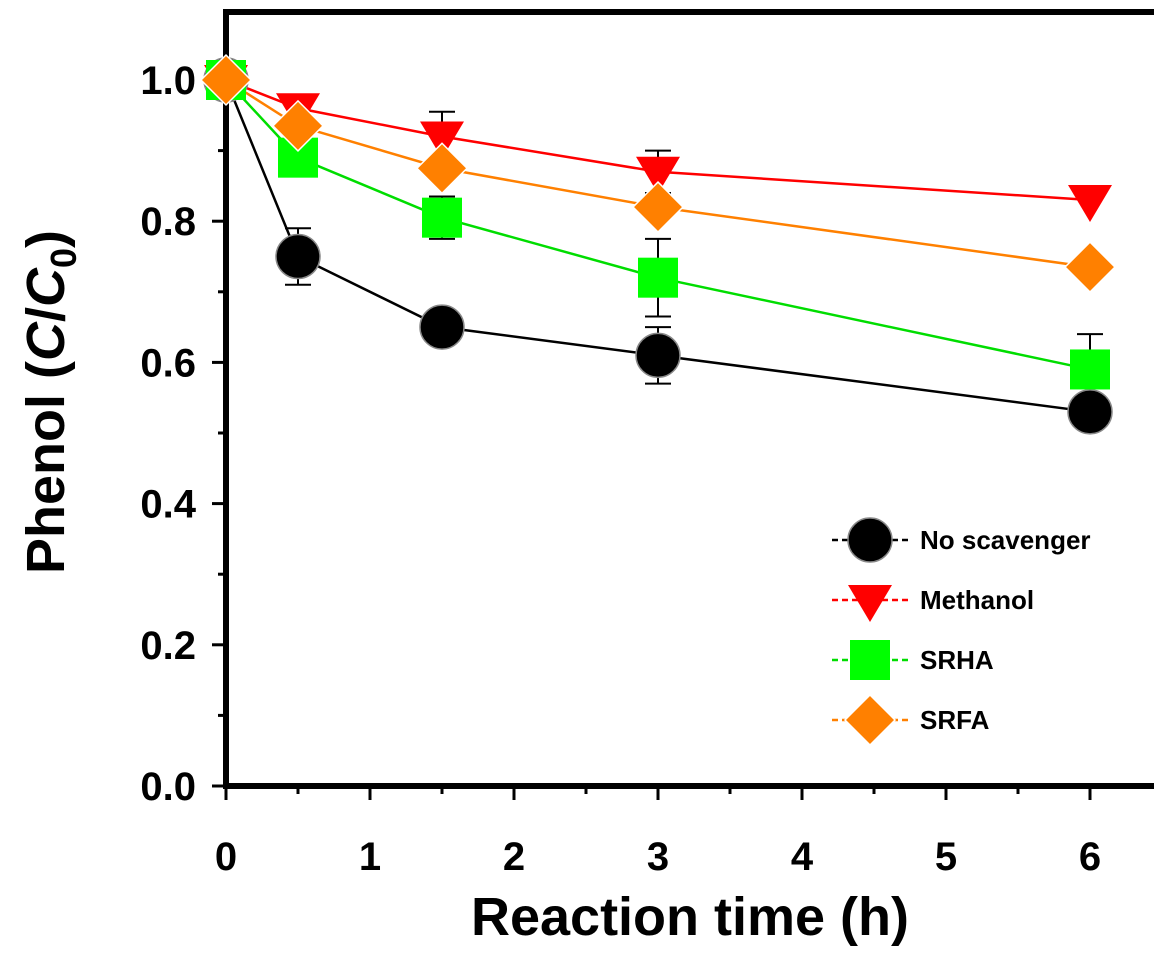 This screenshot has height=954, width=1154. Describe the element at coordinates (168, 363) in the screenshot. I see `y-tick-label: 0.6` at that location.